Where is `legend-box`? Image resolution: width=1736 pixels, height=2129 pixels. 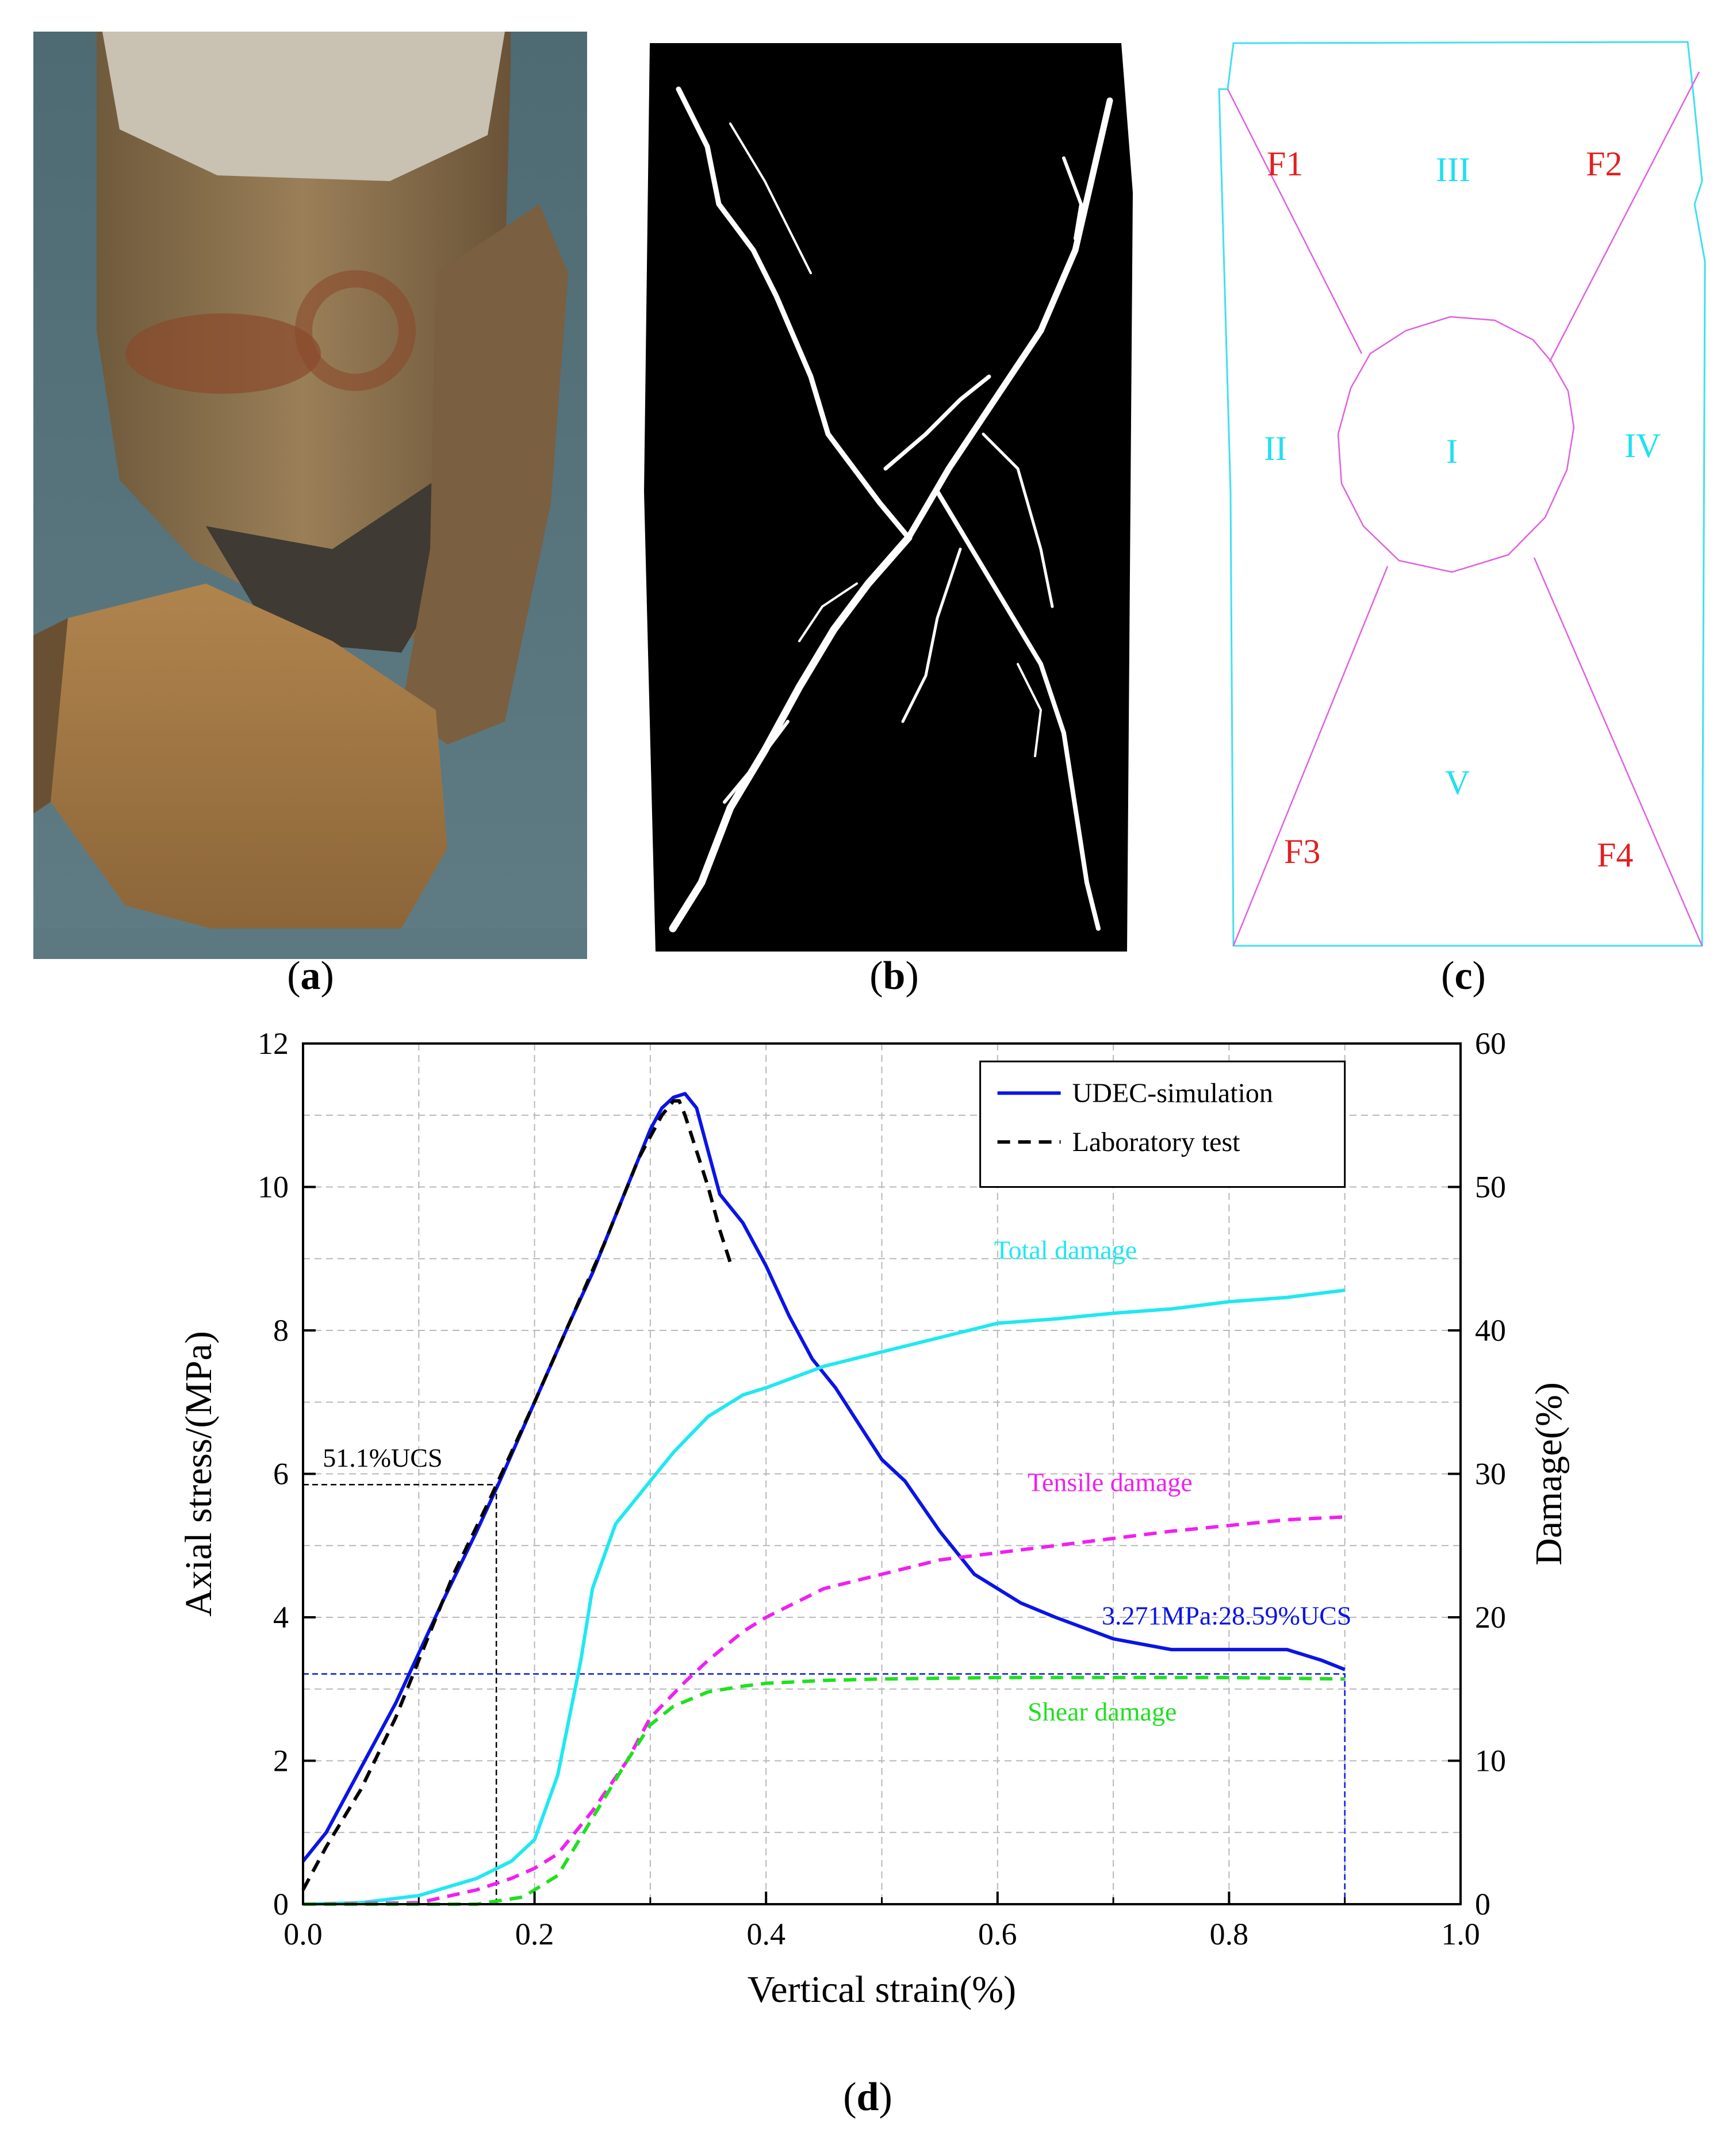
legend-box is located at coordinates (1162, 1124).